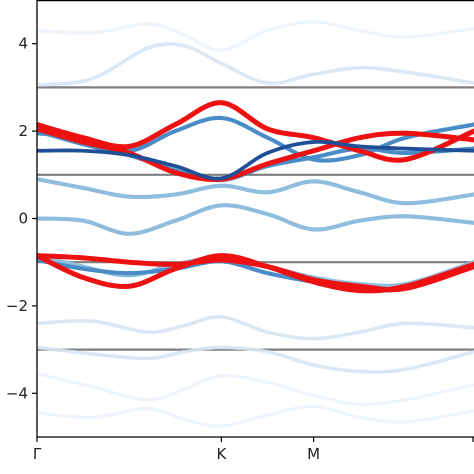  I want to click on y-tick-label: 4, so click(23, 44).